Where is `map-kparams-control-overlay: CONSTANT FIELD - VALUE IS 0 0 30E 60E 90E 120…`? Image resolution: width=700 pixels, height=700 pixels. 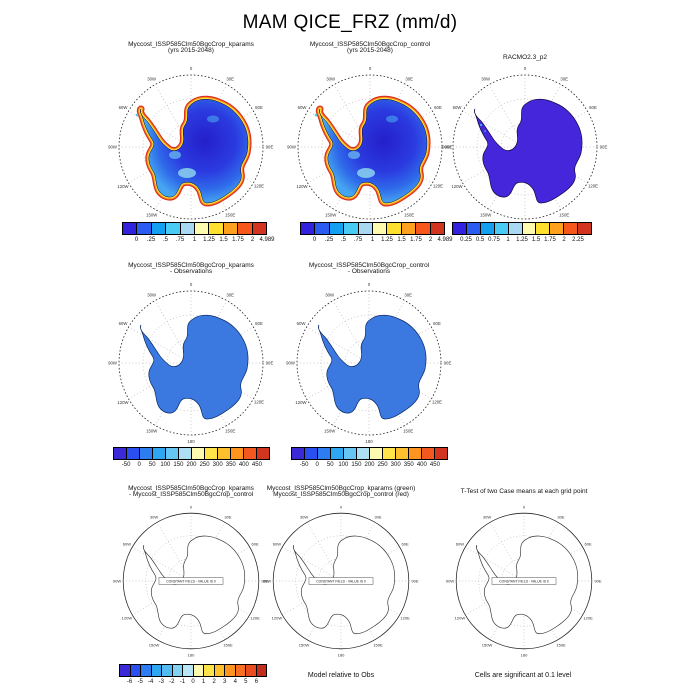
map-kparams-control-overlay: CONSTANT FIELD - VALUE IS 0 0 30E 60E 90E 120… is located at coordinates (341, 580).